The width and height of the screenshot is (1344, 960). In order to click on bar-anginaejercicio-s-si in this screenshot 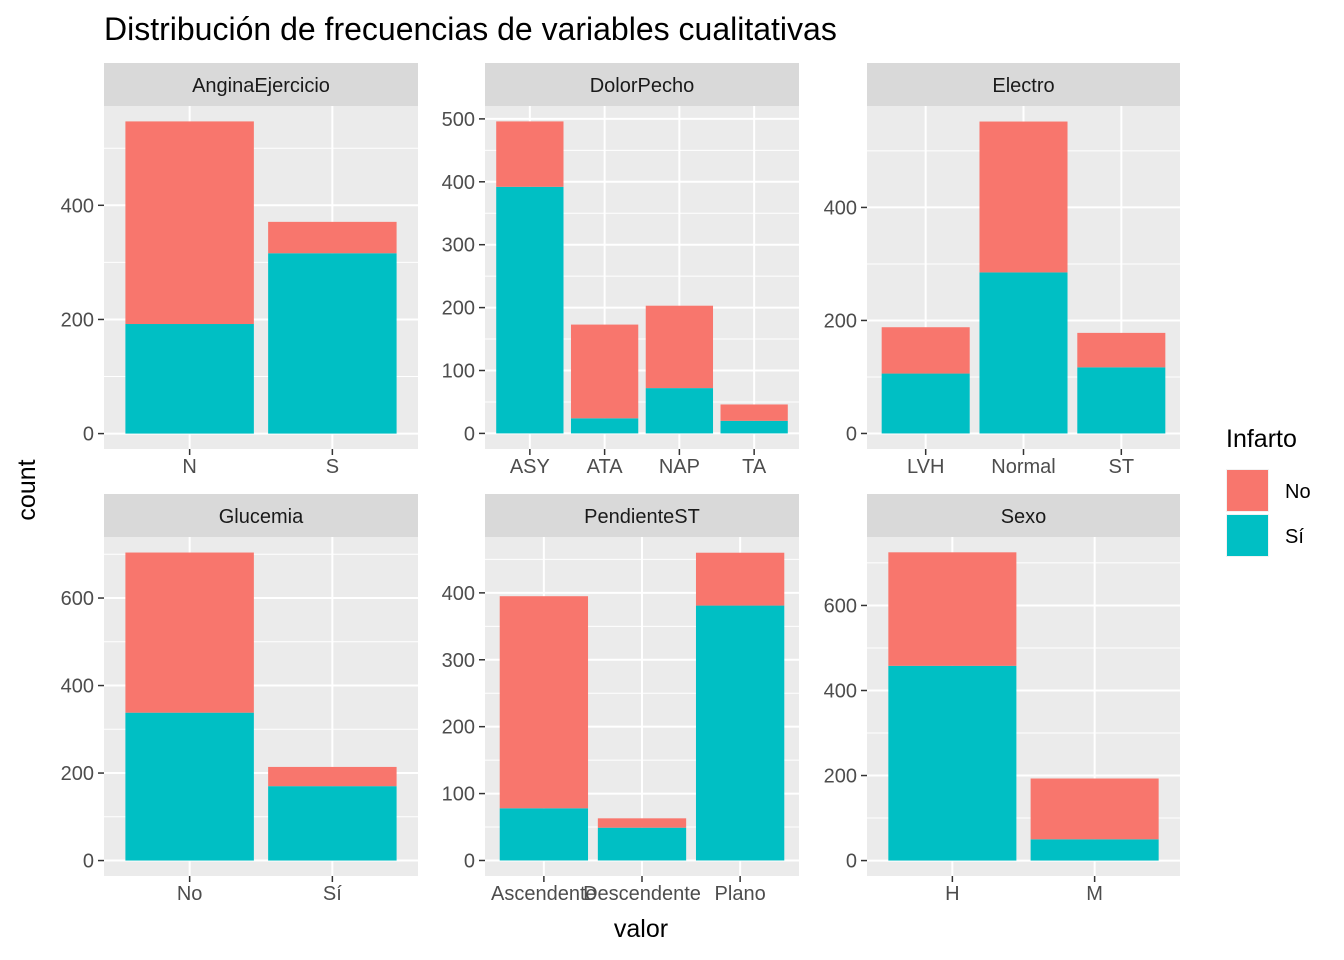, I will do `click(332, 343)`.